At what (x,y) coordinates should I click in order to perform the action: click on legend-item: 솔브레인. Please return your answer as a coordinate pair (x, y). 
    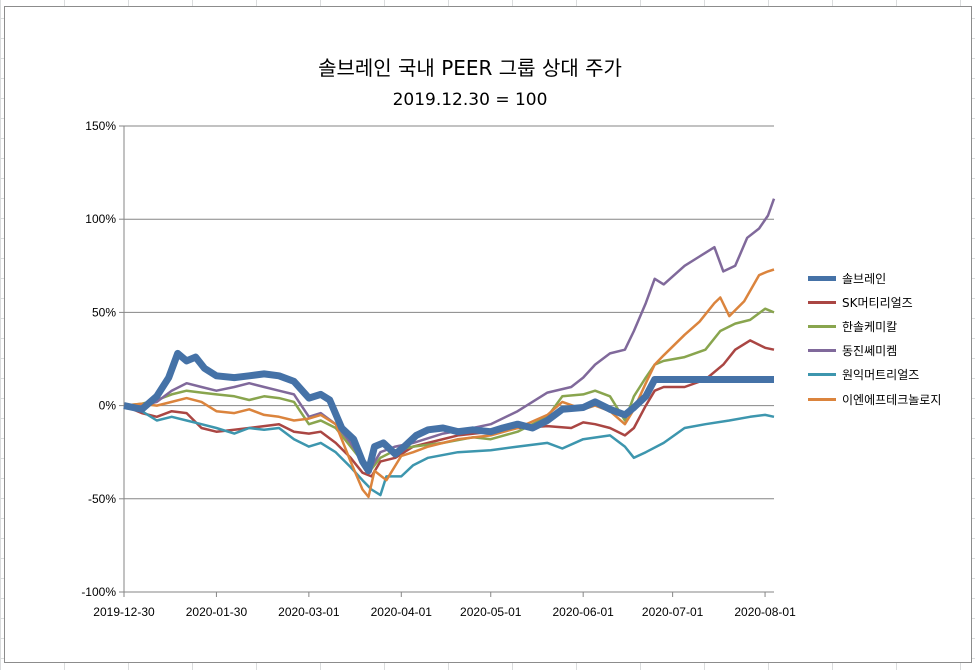
    Looking at the image, I should click on (888, 278).